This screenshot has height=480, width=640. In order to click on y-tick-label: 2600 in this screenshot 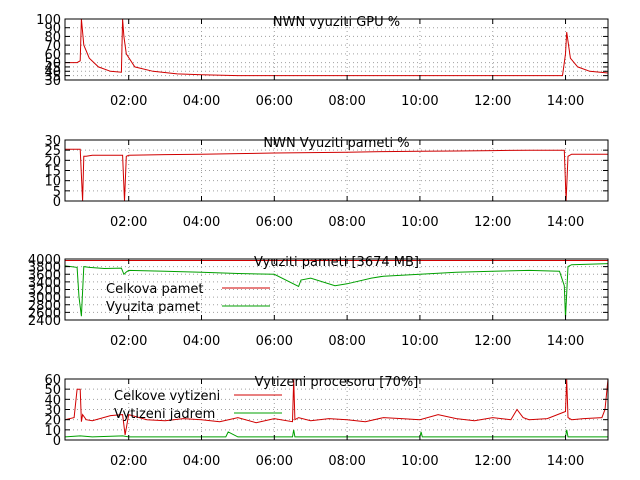, I will do `click(44, 313)`.